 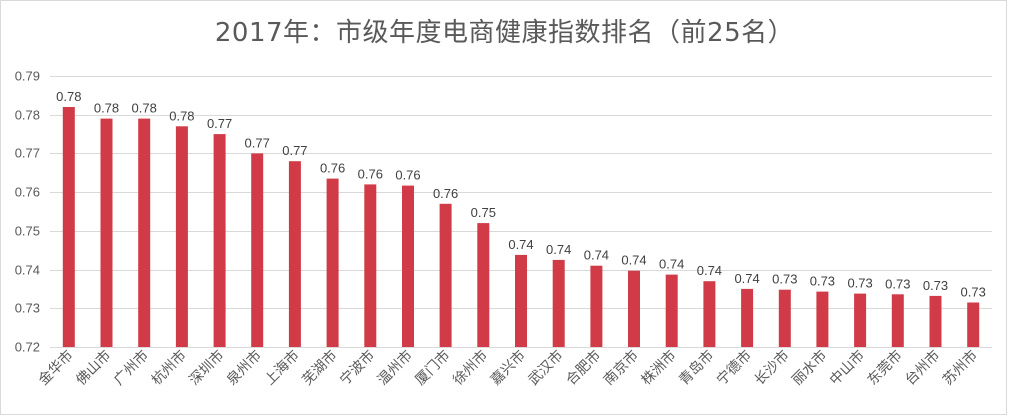 What do you see at coordinates (734, 368) in the screenshot?
I see `category-label: 宁德市` at bounding box center [734, 368].